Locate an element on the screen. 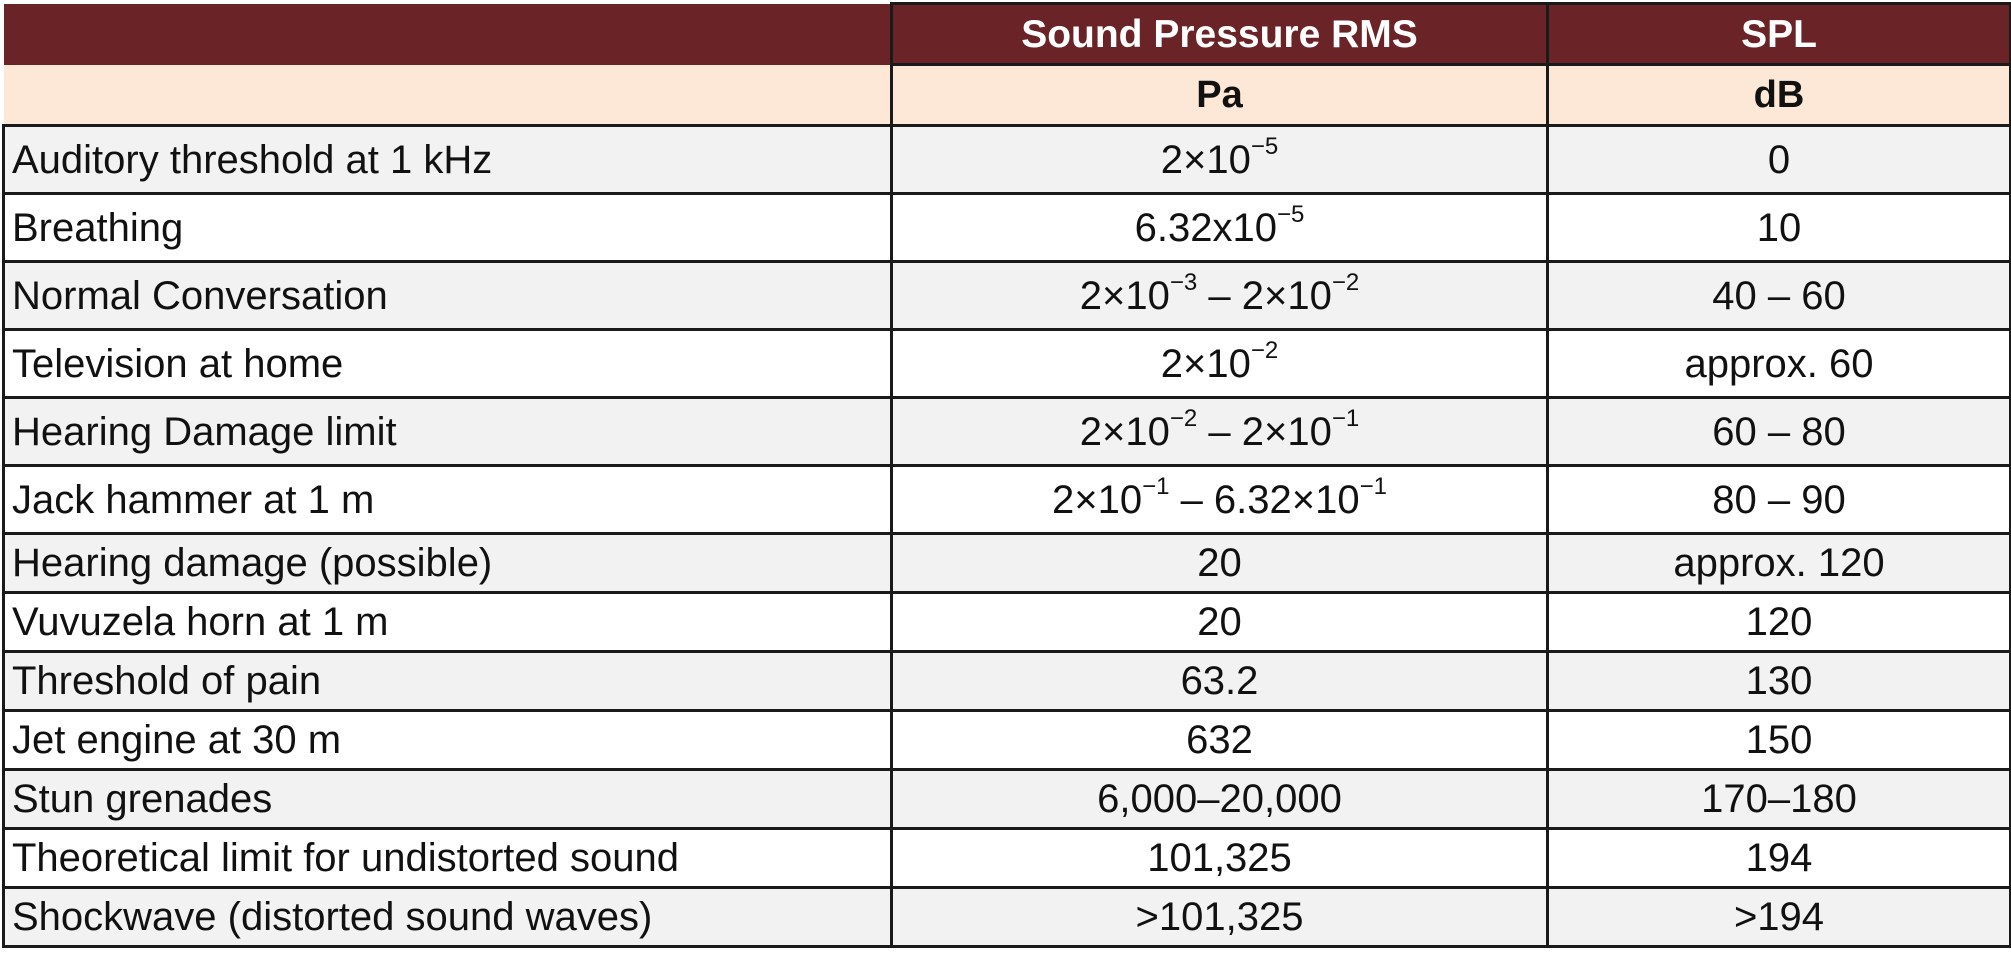  pressure-value-part: 6,000–20,000 is located at coordinates (1219, 799).